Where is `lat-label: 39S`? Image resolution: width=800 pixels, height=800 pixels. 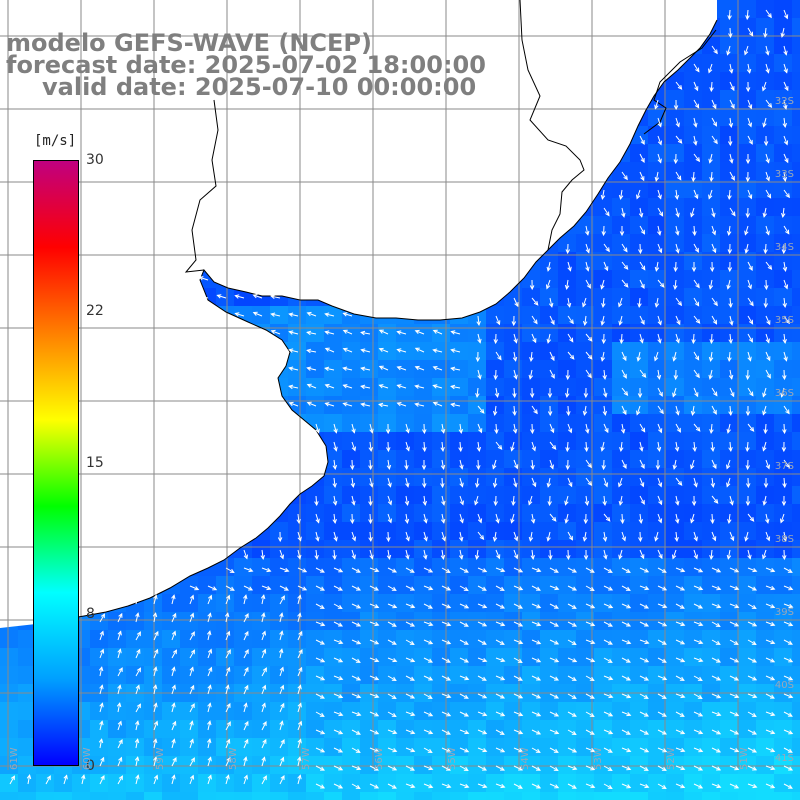 lat-label: 39S is located at coordinates (784, 612).